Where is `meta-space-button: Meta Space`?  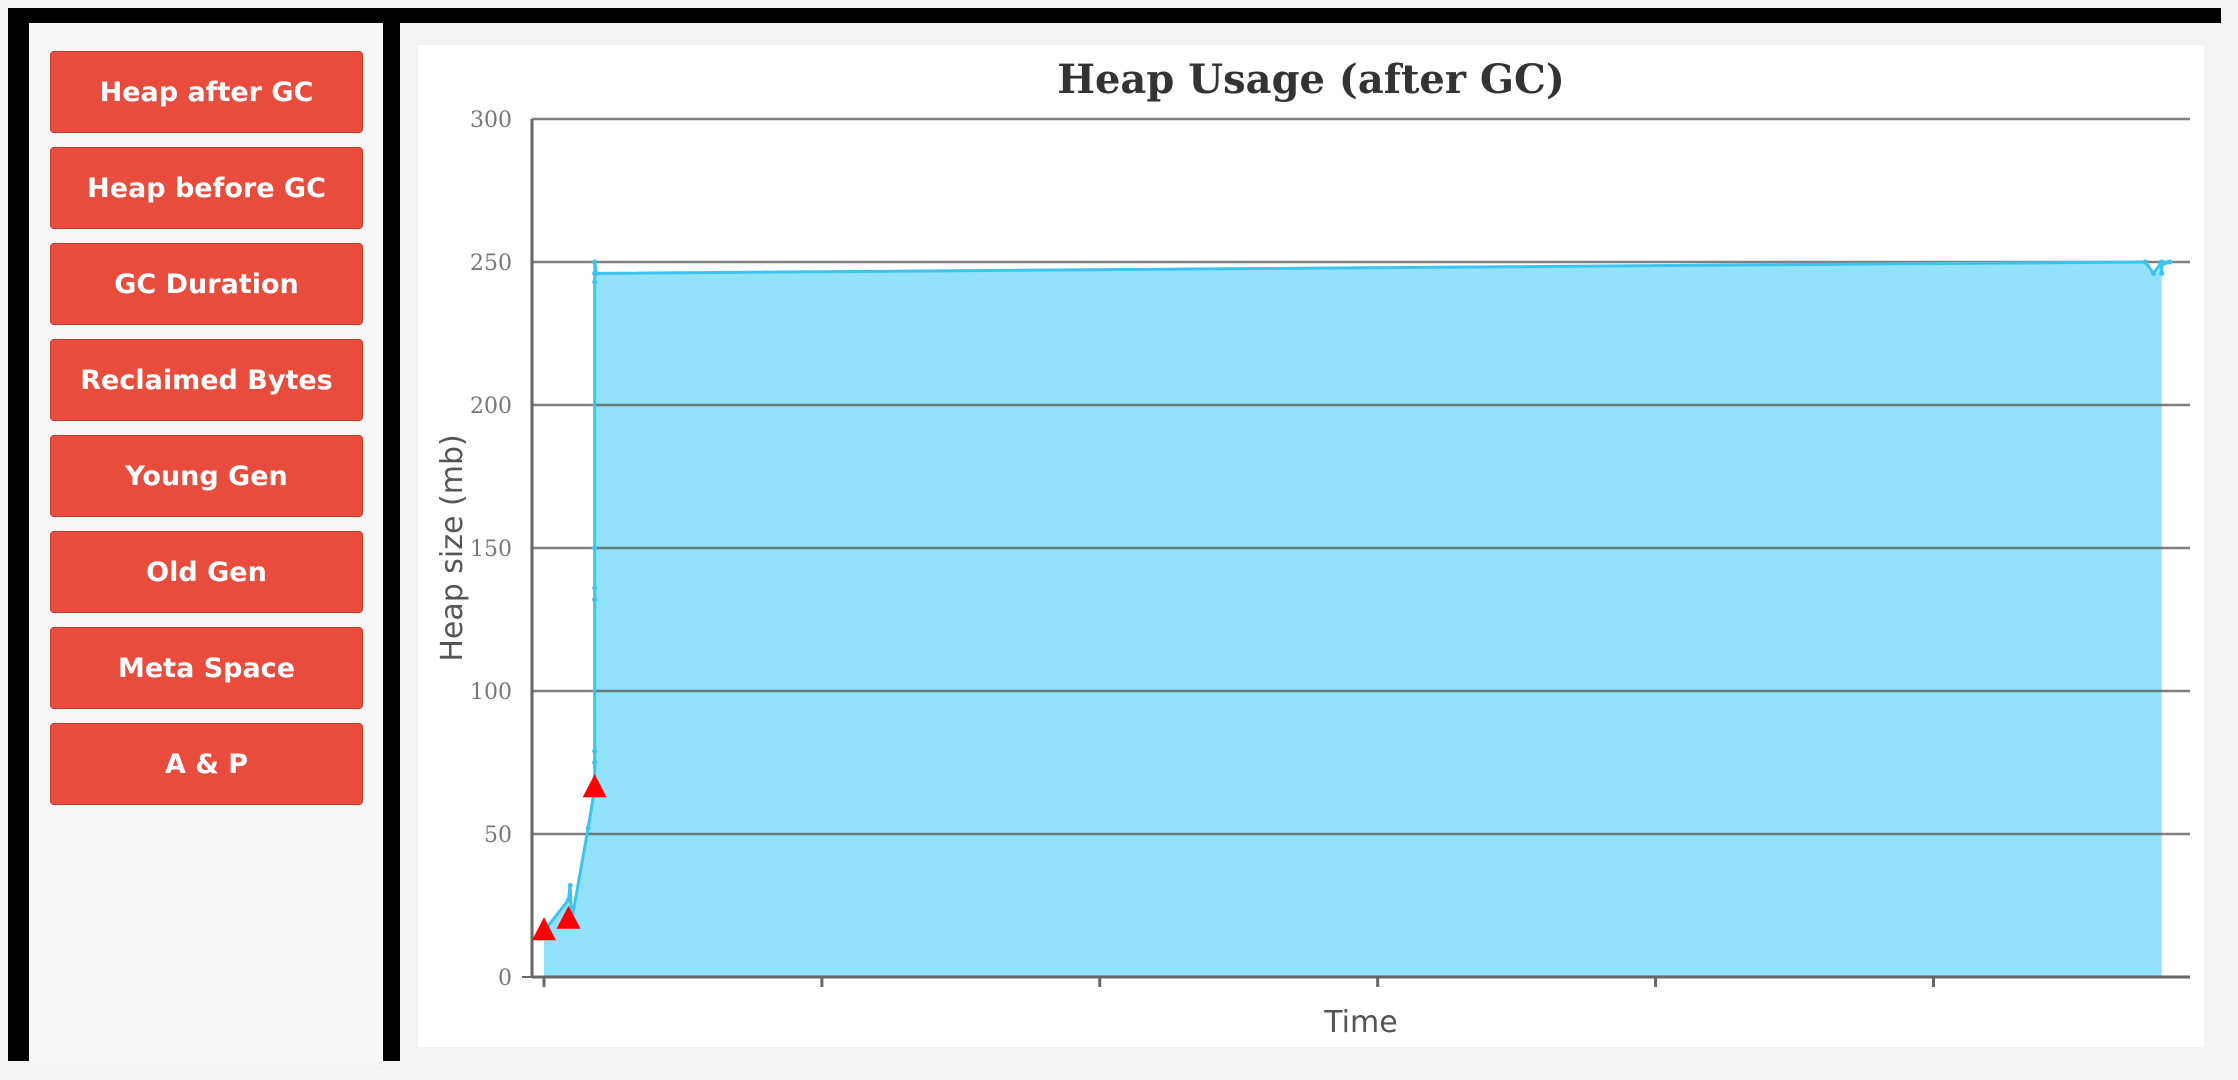 meta-space-button: Meta Space is located at coordinates (206, 668).